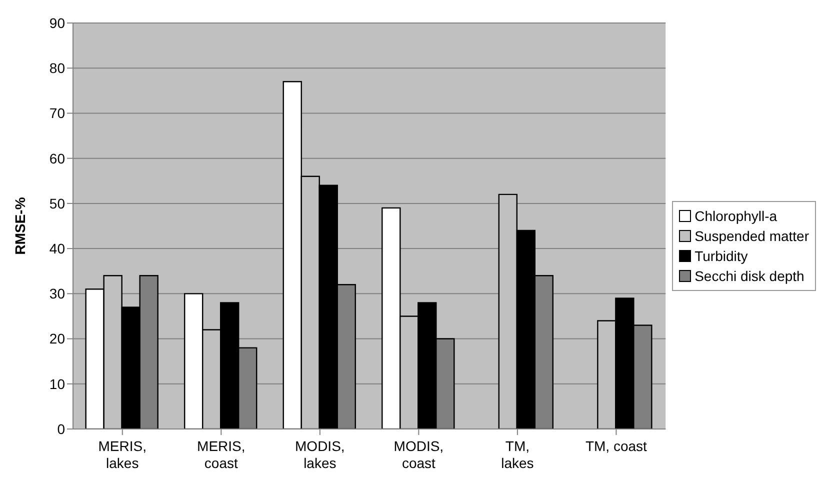  Describe the element at coordinates (57, 22) in the screenshot. I see `y-tick-label: 90` at that location.